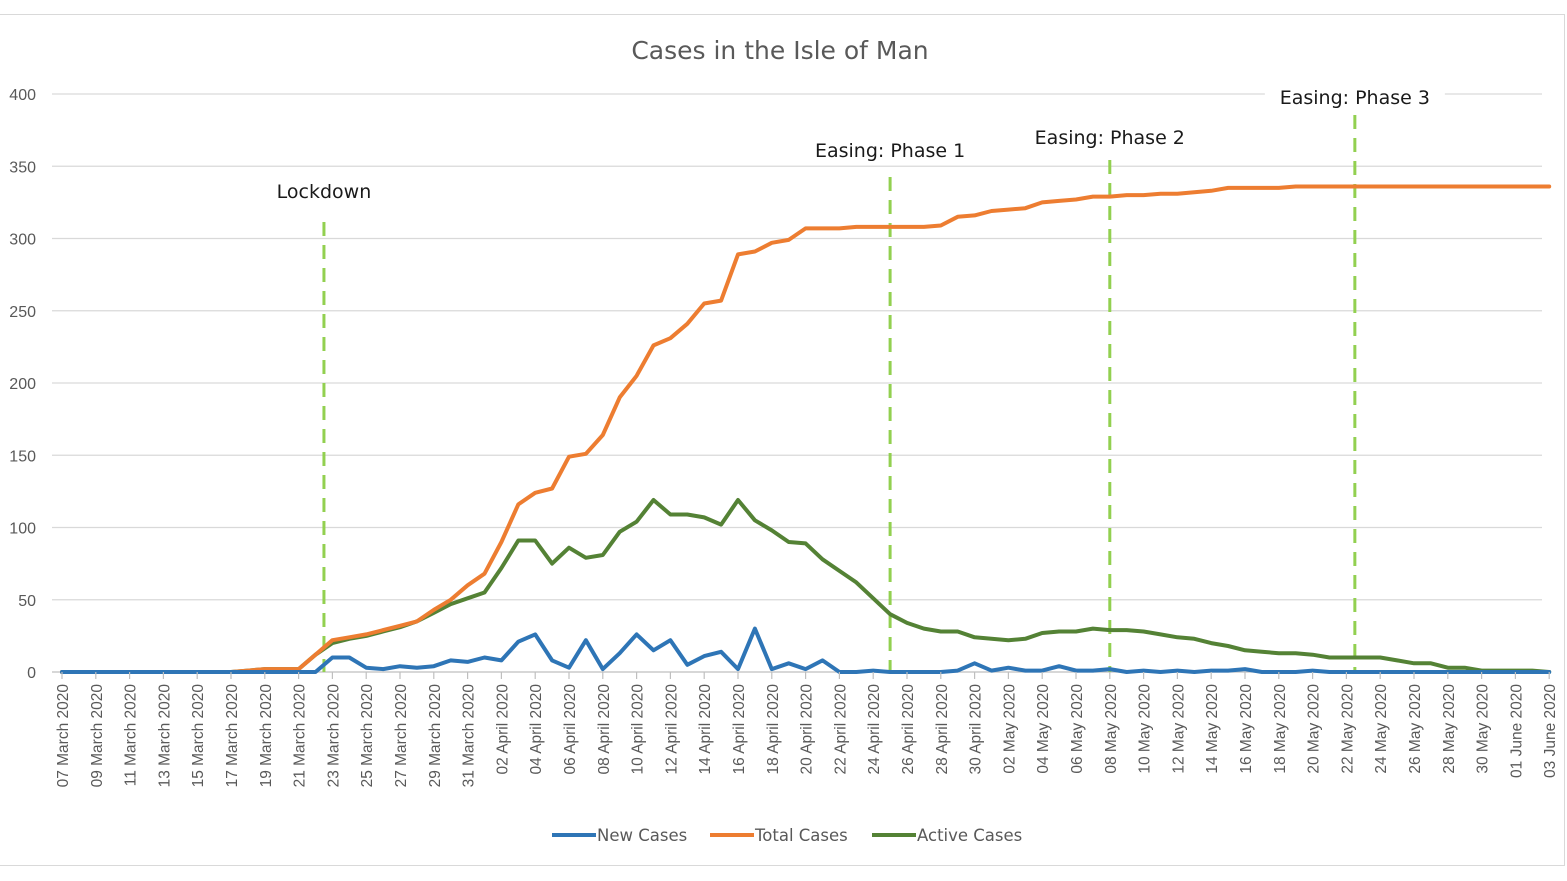 This screenshot has height=881, width=1567. Describe the element at coordinates (31, 673) in the screenshot. I see `y-tick-label: 0` at that location.